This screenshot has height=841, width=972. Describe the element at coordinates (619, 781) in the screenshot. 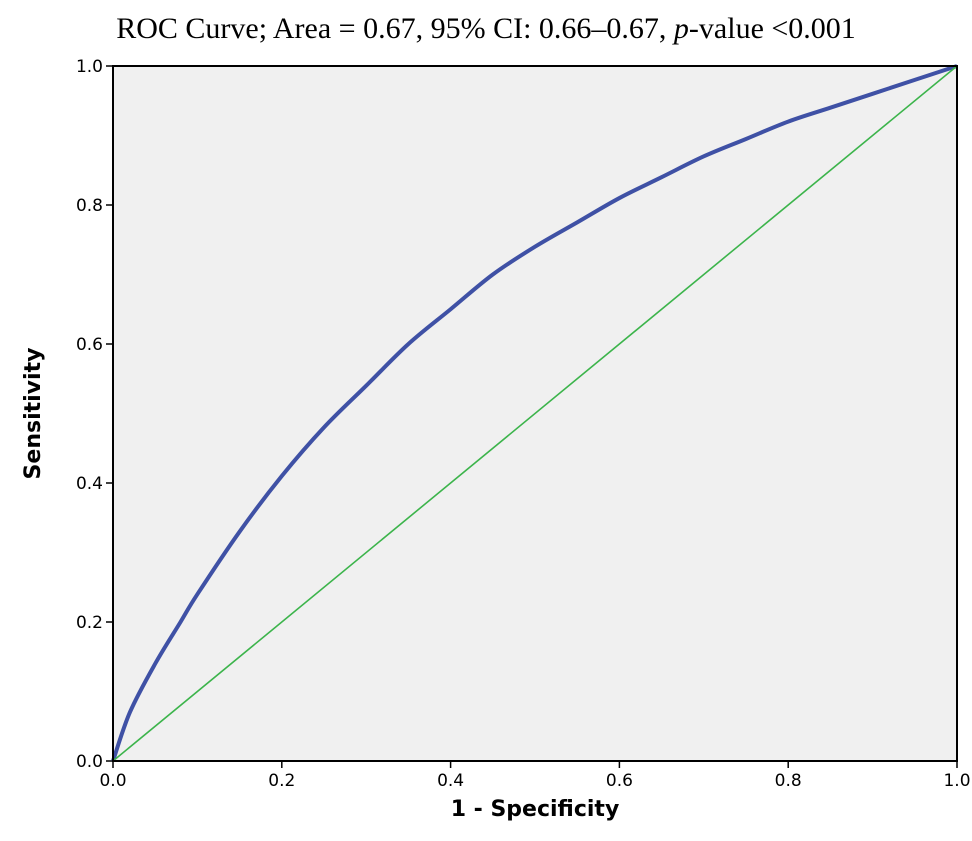

I see `x-tick-label: 0.6` at that location.